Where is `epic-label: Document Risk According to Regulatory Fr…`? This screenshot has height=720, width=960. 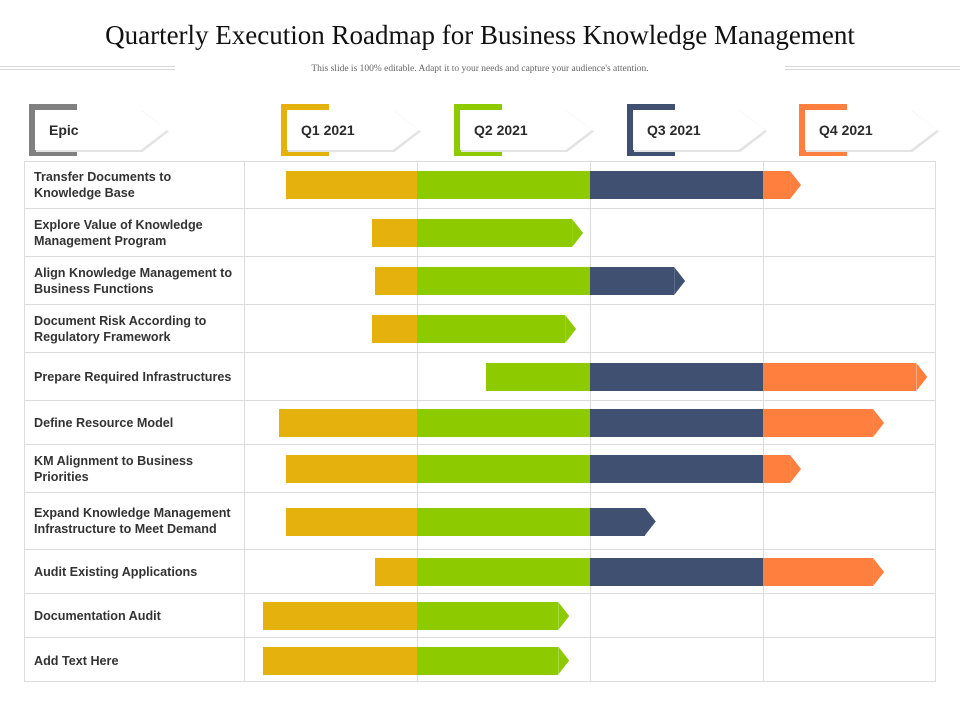
epic-label: Document Risk According to Regulatory Fr… is located at coordinates (120, 328).